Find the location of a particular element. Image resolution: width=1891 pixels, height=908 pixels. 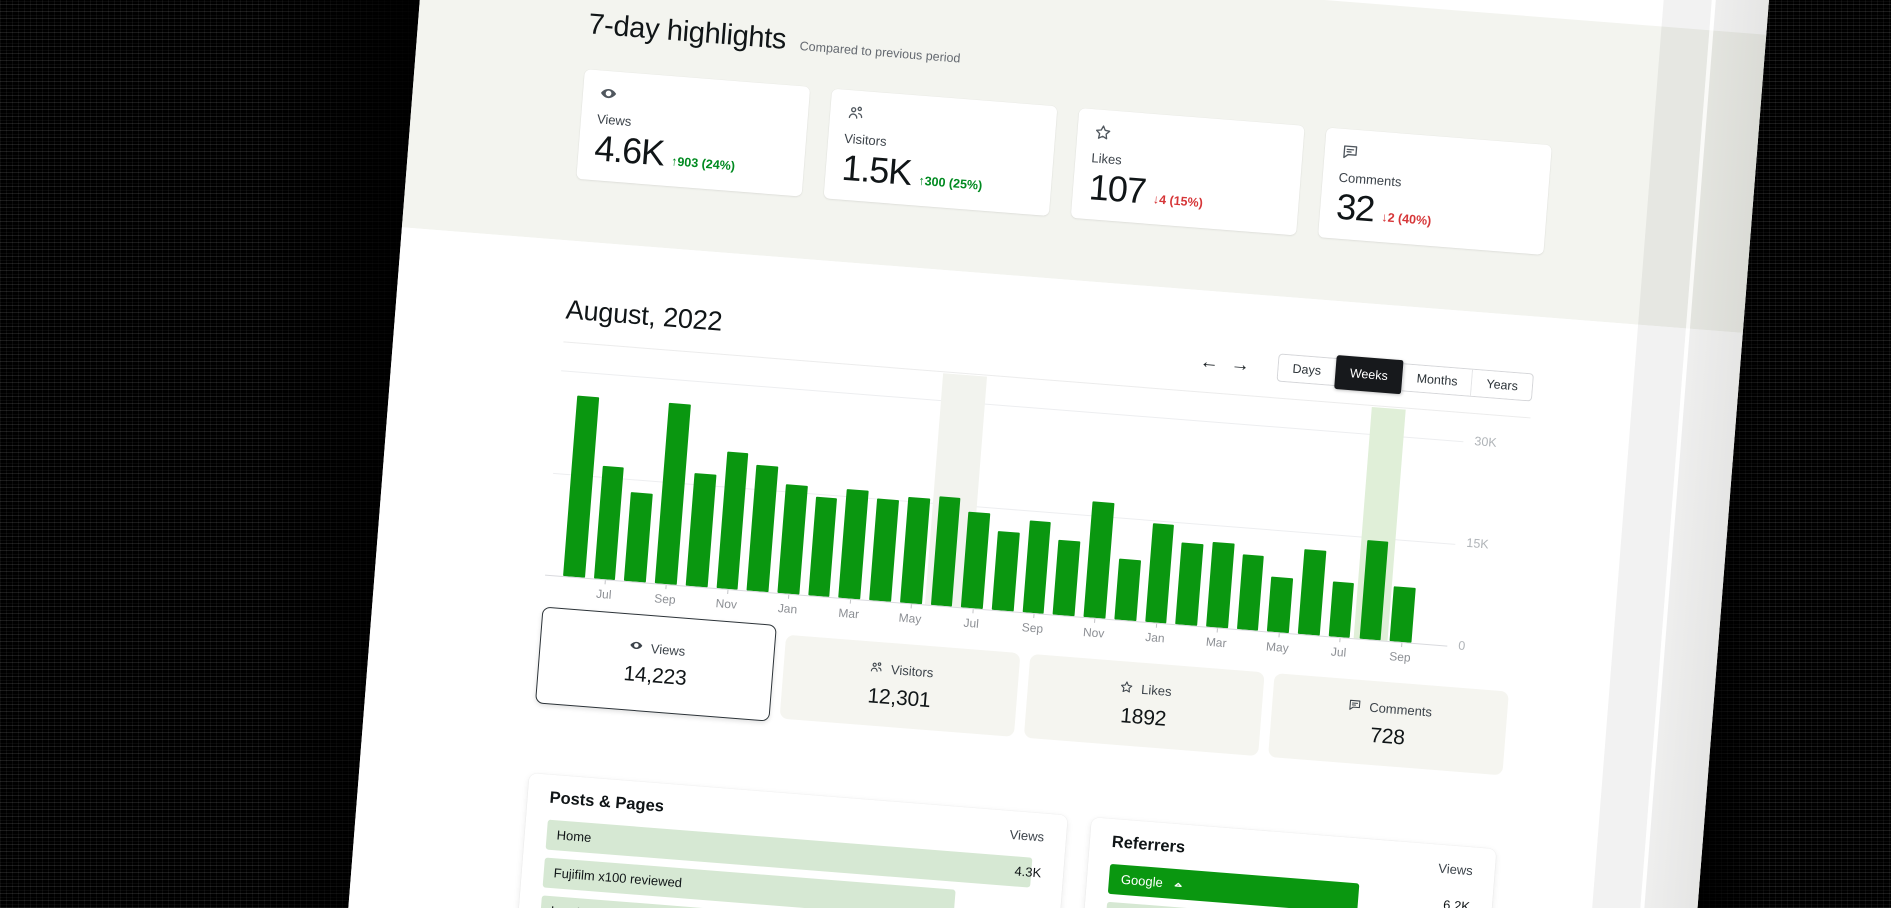

highlight-card-delta: ↑903 (24%) is located at coordinates (703, 164).